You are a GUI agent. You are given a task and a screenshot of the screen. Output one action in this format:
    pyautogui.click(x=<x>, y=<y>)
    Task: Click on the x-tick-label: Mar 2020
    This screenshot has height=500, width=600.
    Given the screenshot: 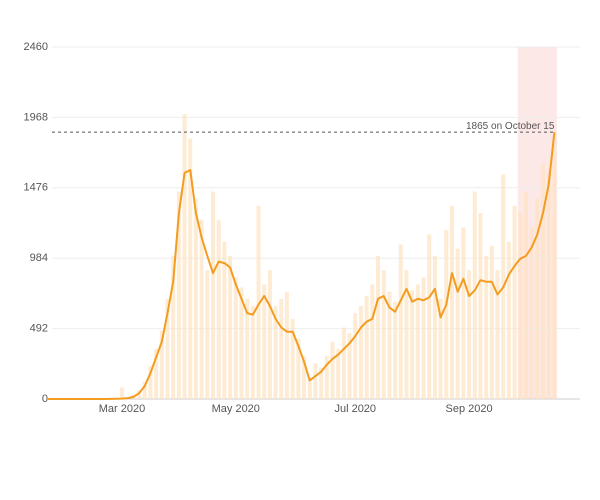 What is the action you would take?
    pyautogui.click(x=122, y=409)
    